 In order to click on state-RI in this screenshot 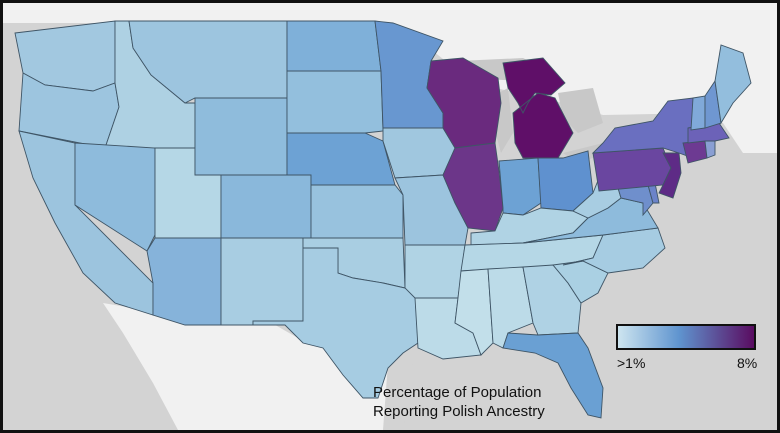, I will do `click(710, 149)`.